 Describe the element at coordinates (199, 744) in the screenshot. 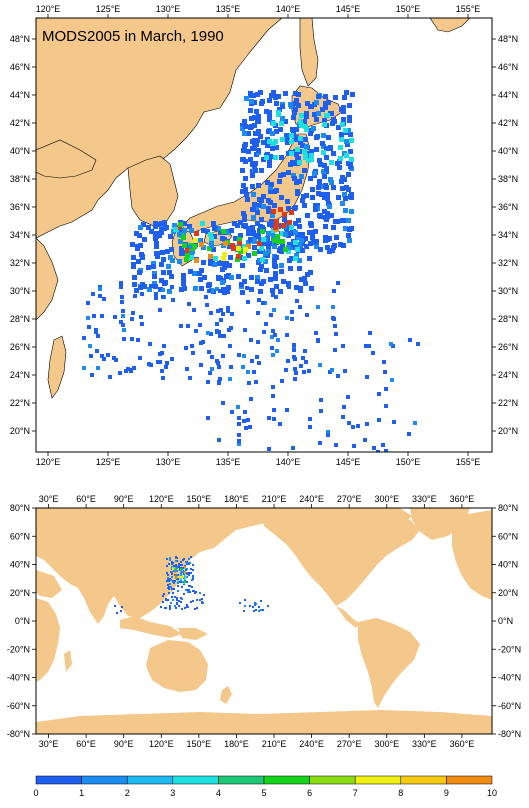

I see `global-lon-label-bottom: 150°E` at that location.